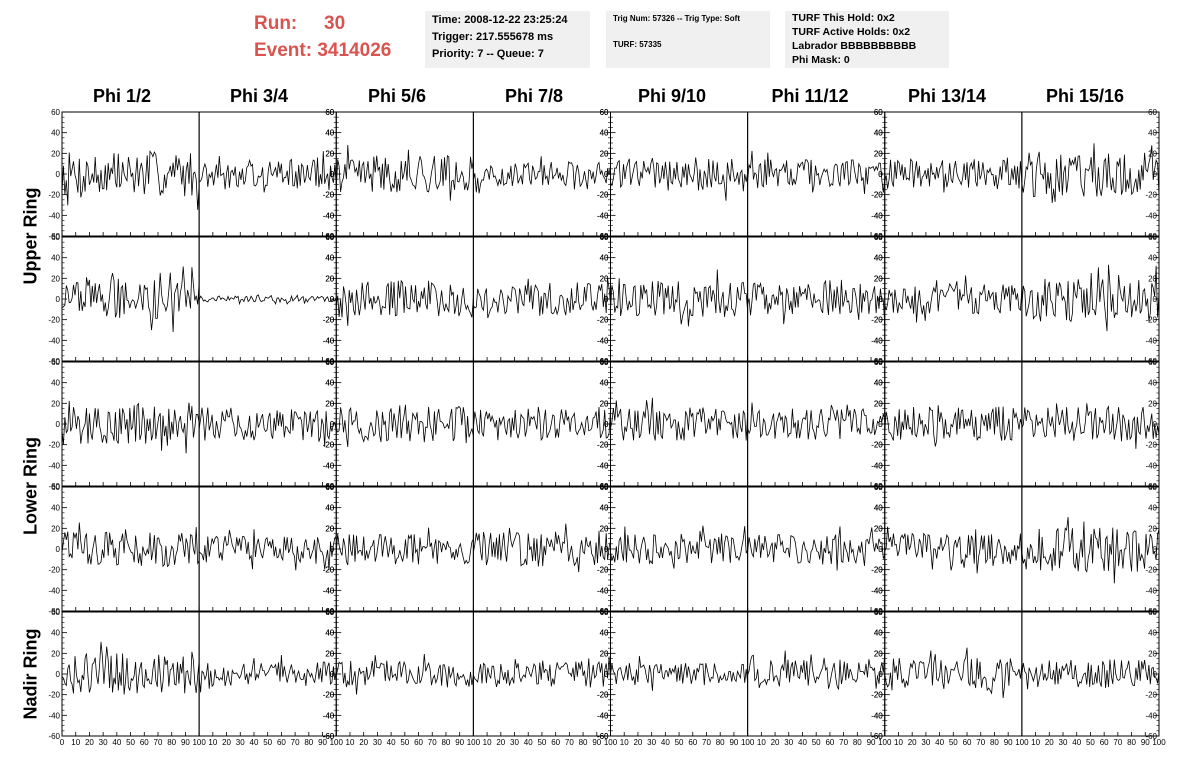 The height and width of the screenshot is (772, 1196). I want to click on phi-mask-text: Phi Mask: 0, so click(821, 60).